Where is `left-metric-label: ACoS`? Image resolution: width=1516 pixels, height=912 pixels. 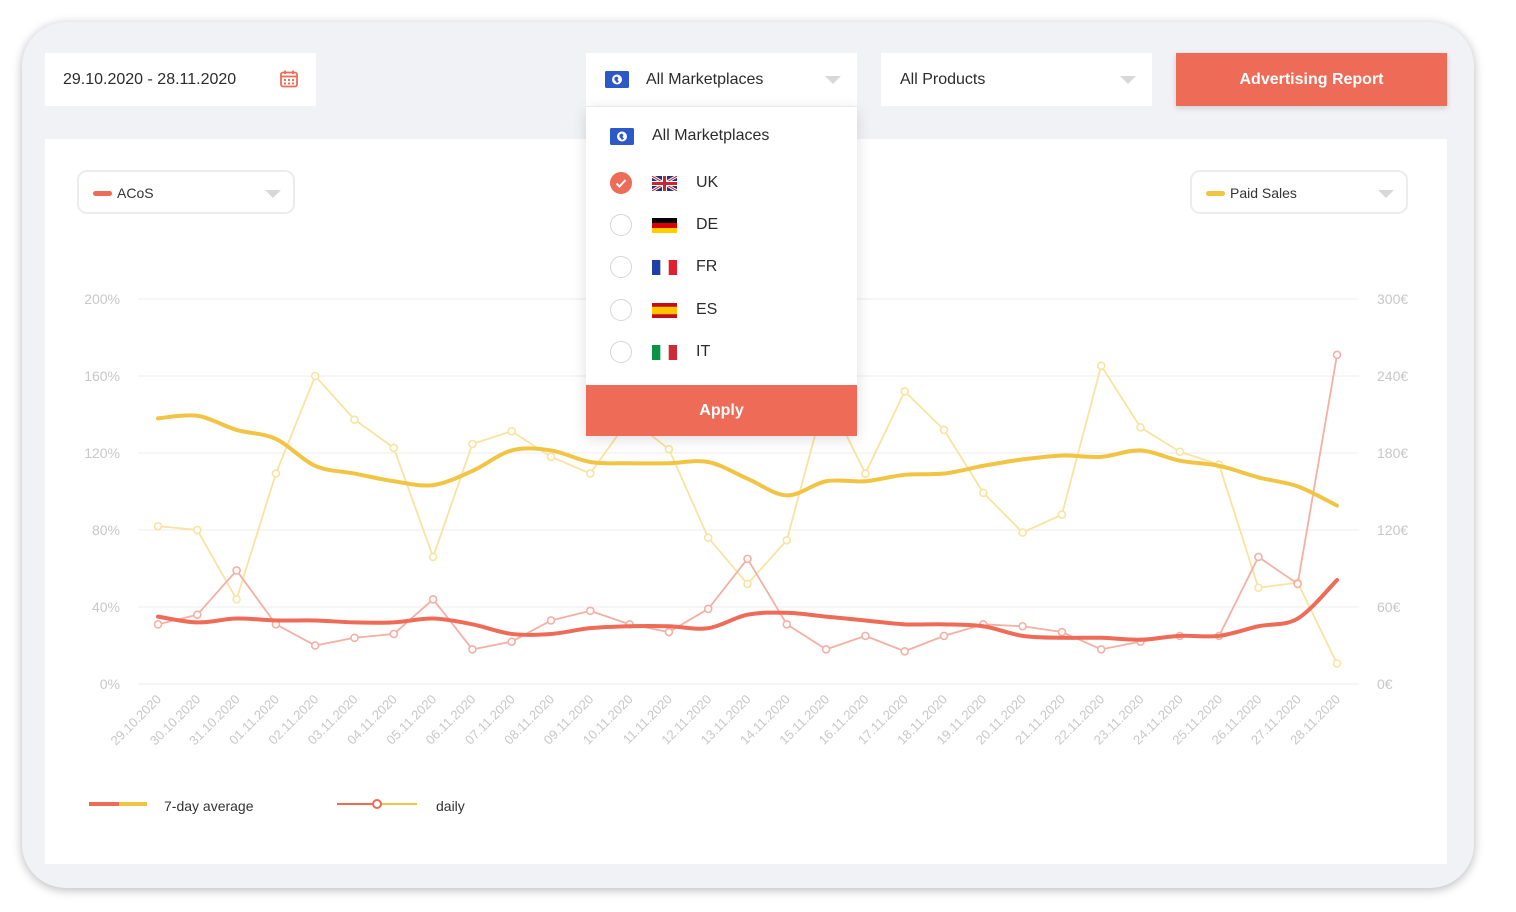
left-metric-label: ACoS is located at coordinates (135, 193).